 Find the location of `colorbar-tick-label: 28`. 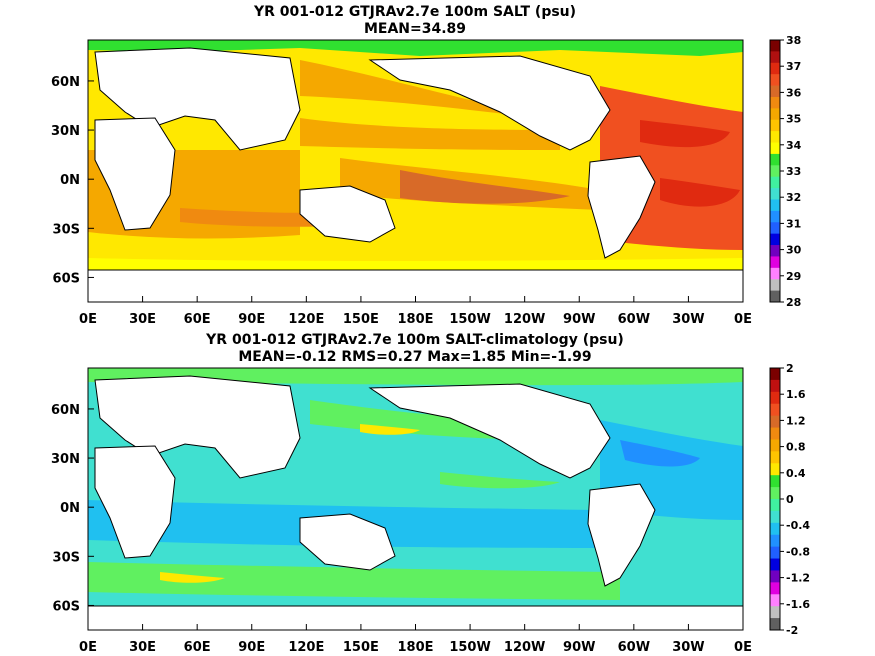

colorbar-tick-label: 28 is located at coordinates (793, 302).